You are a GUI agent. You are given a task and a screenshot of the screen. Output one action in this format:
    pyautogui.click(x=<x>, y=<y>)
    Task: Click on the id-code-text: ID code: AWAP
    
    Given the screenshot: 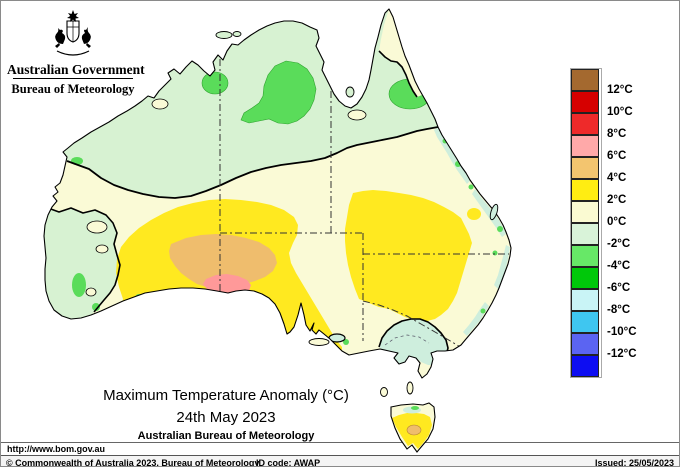 What is the action you would take?
    pyautogui.click(x=288, y=462)
    